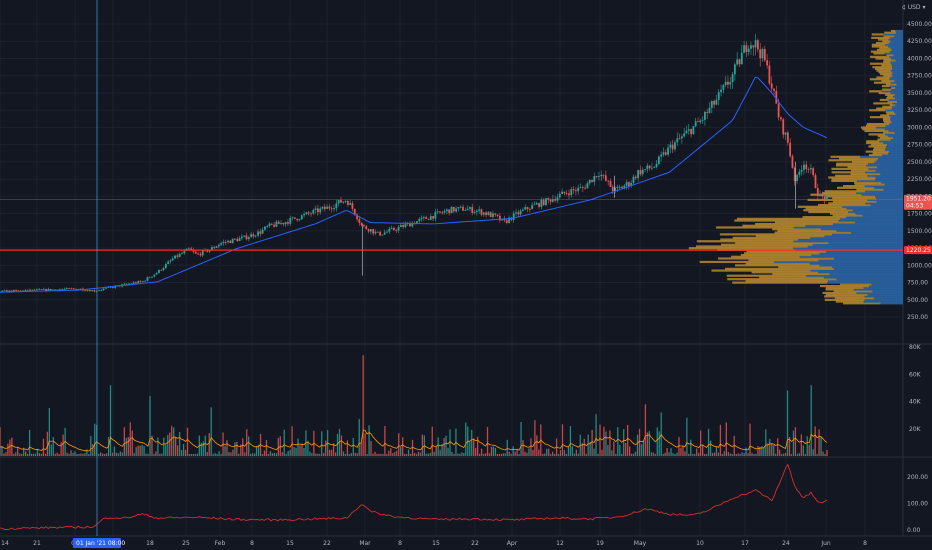  What do you see at coordinates (919, 265) in the screenshot?
I see `price-tick-label-14: 1000.00` at bounding box center [919, 265].